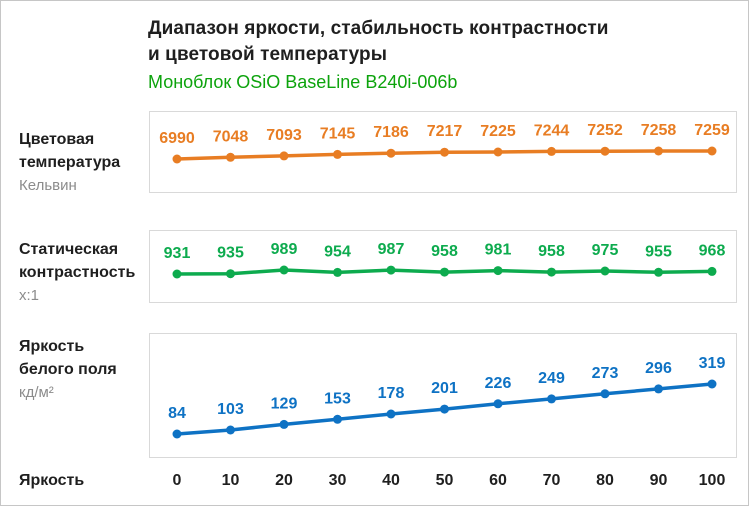 This screenshot has height=506, width=749. Describe the element at coordinates (552, 130) in the screenshot. I see `data-label: 7244` at that location.